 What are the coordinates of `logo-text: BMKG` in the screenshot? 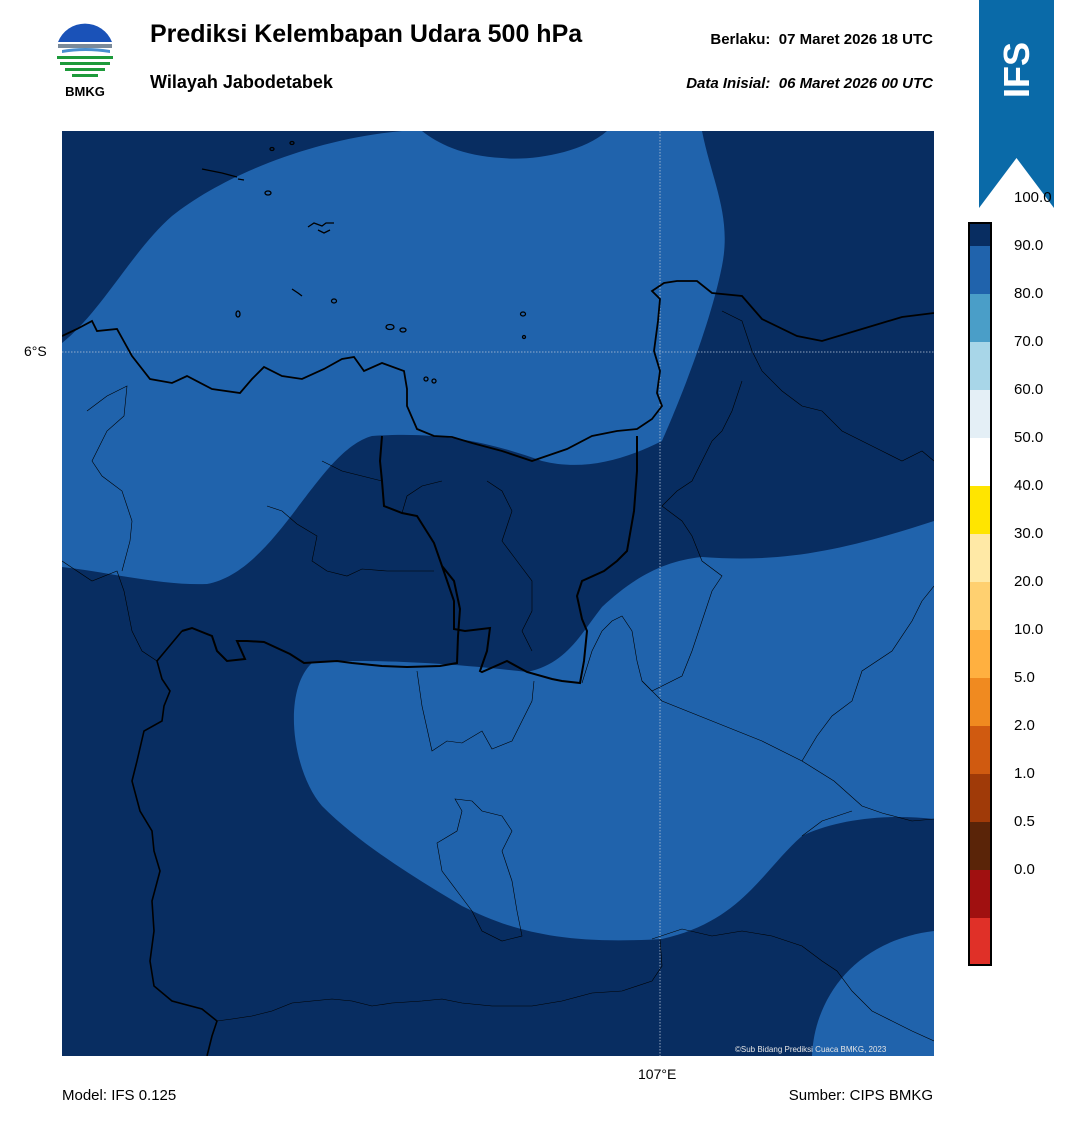 It's located at (85, 91).